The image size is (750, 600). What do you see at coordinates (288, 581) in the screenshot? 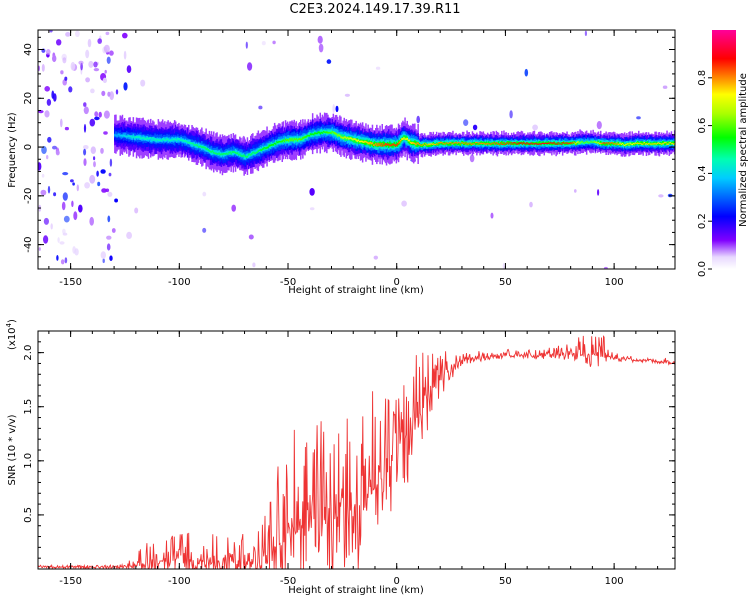
I see `x-tick-label: -50` at bounding box center [288, 581].